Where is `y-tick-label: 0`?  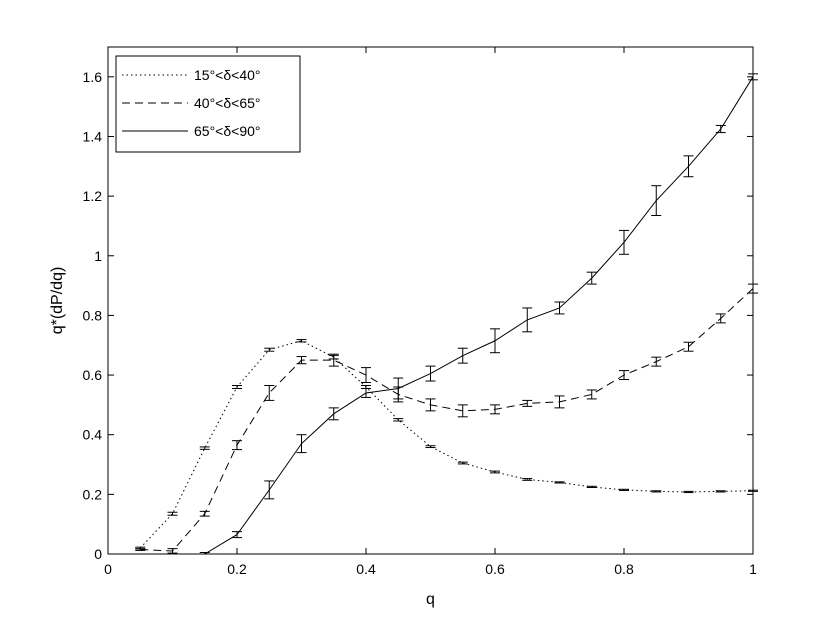 y-tick-label: 0 is located at coordinates (98, 554).